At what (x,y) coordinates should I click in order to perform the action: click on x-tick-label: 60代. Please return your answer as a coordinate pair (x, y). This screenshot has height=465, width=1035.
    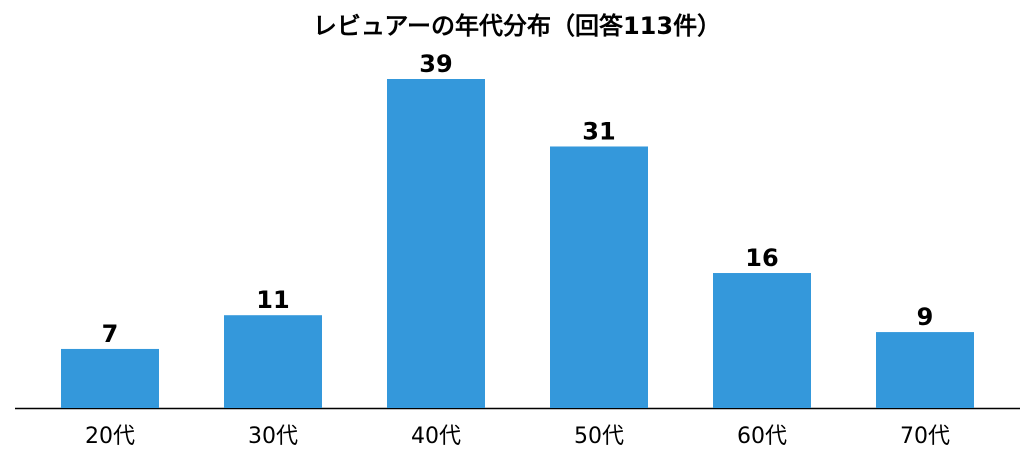
    Looking at the image, I should click on (762, 436).